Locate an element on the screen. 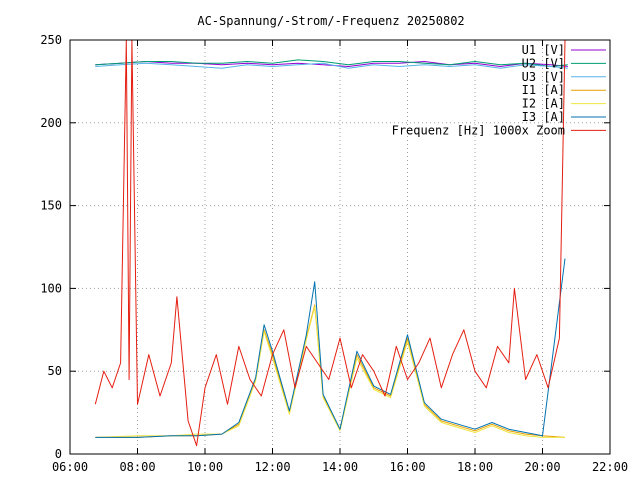 The height and width of the screenshot is (480, 640). legend-label: U3 [V] is located at coordinates (543, 77).